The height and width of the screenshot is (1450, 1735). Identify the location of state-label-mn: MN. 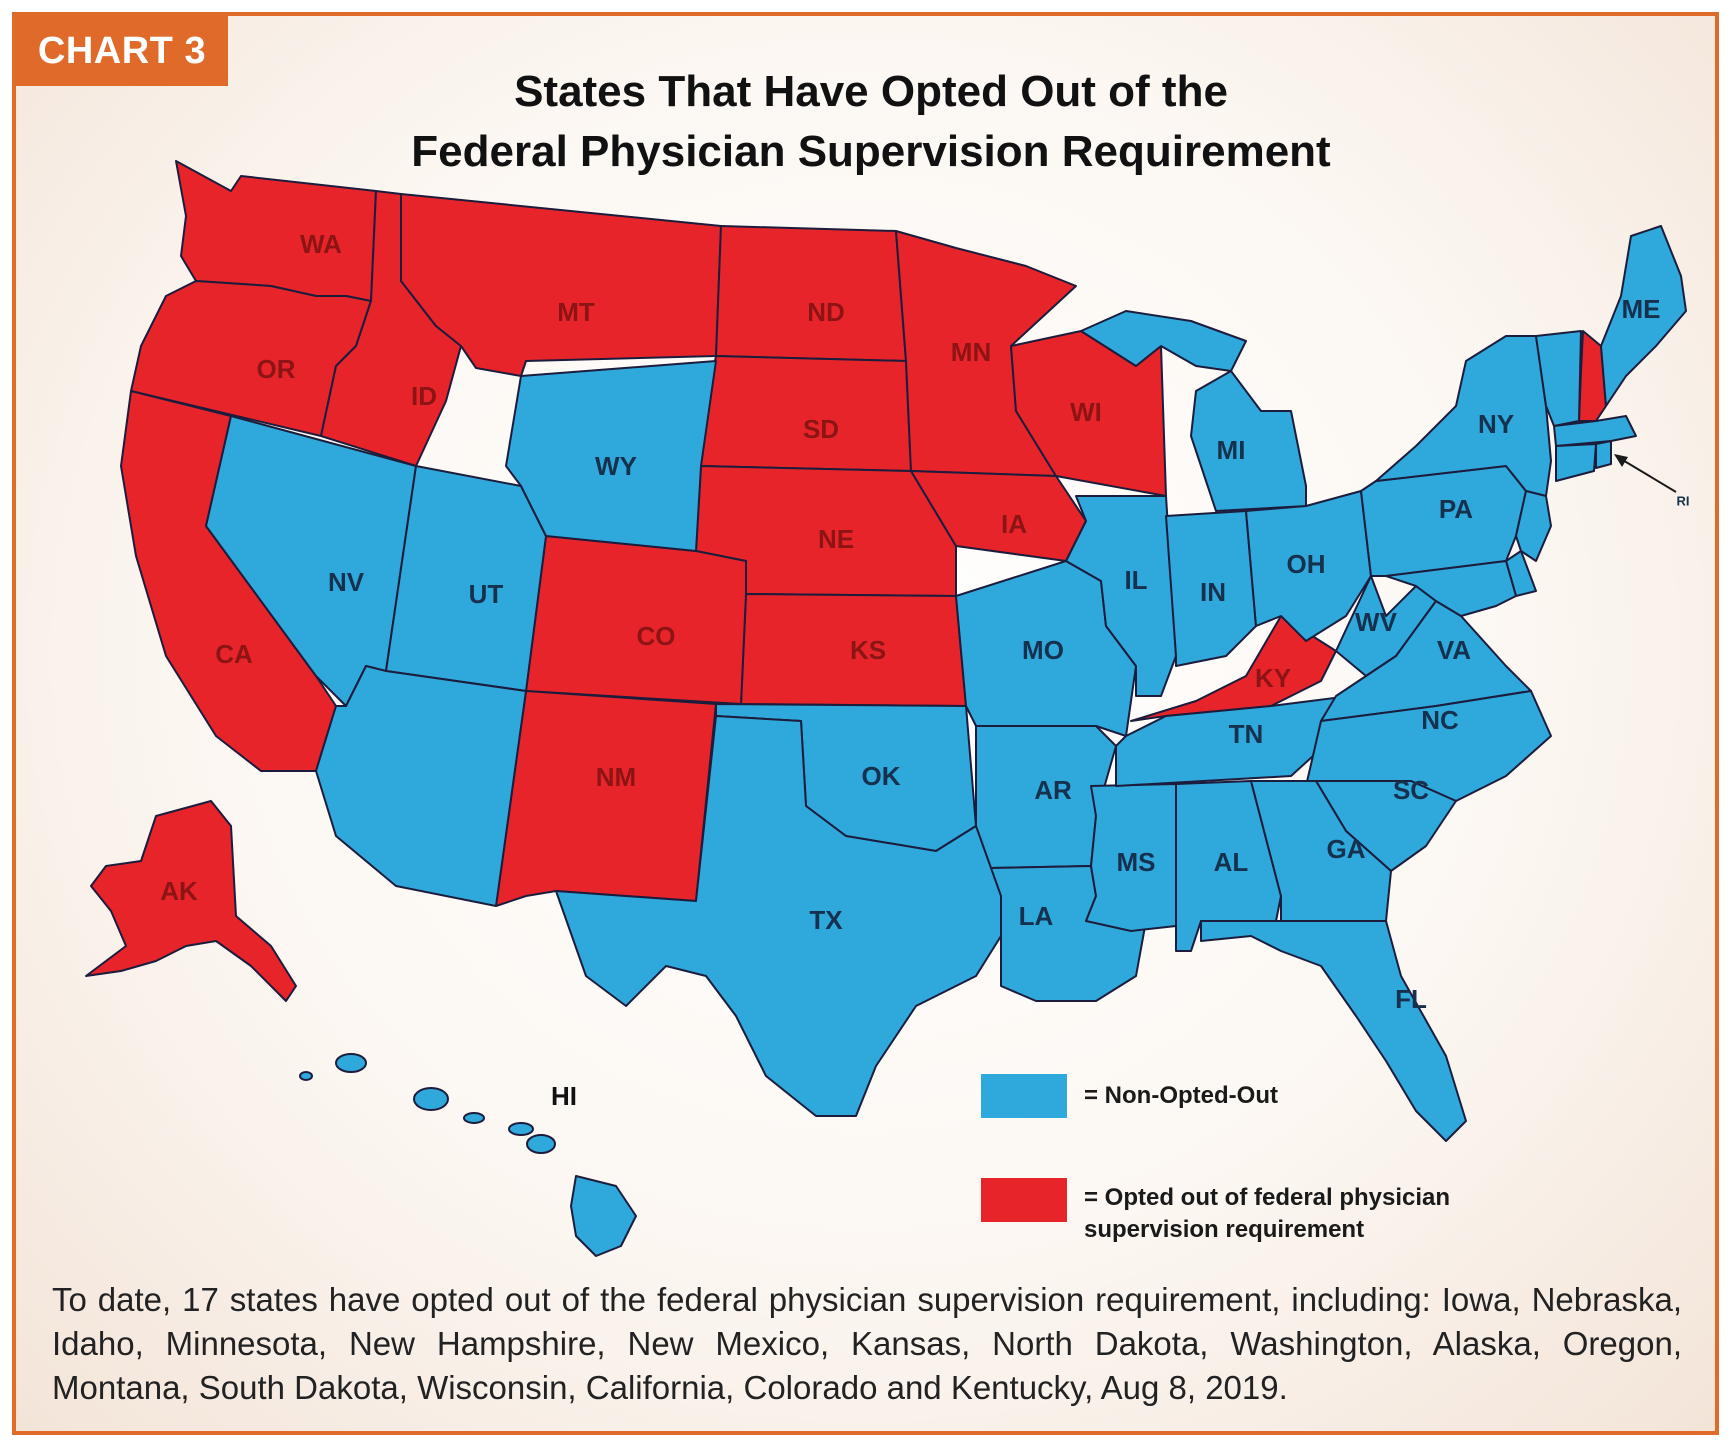
(971, 352).